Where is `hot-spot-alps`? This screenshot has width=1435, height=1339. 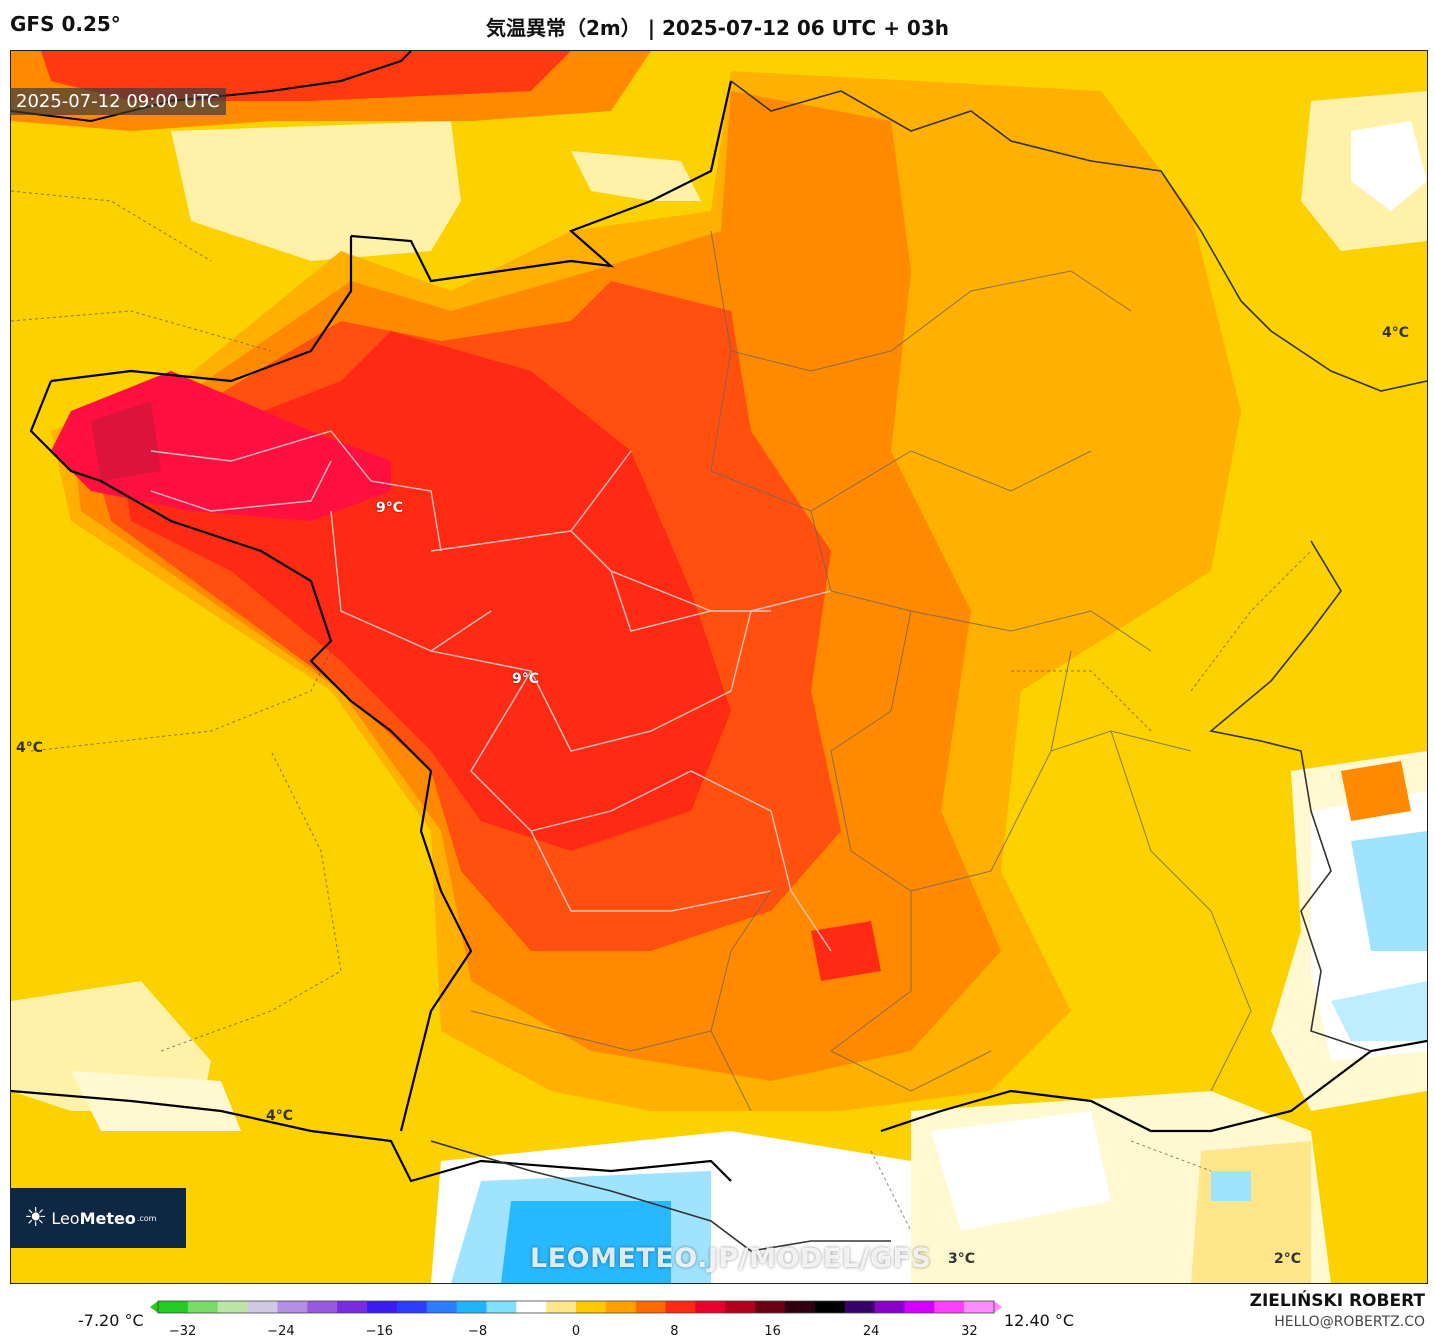 hot-spot-alps is located at coordinates (1376, 791).